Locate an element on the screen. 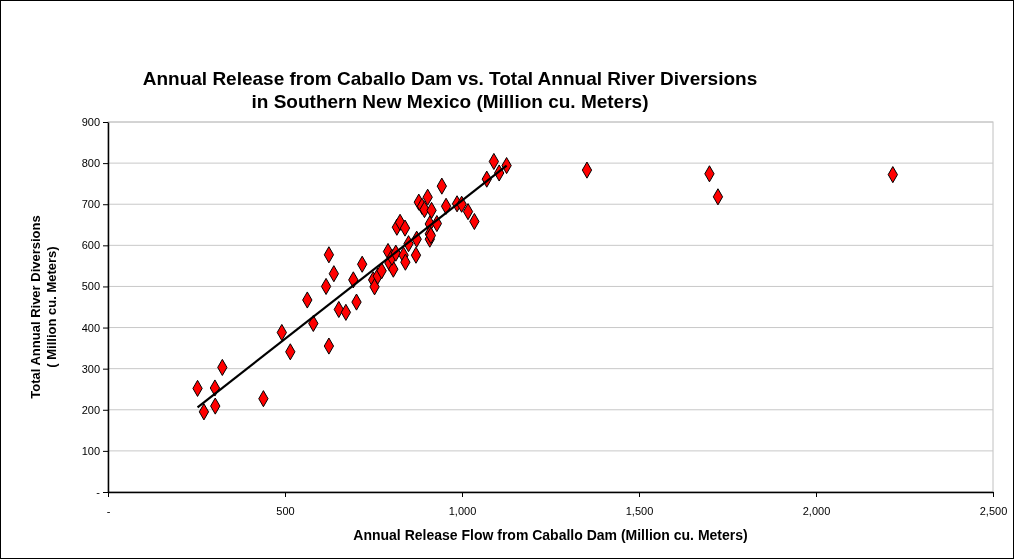 The image size is (1015, 560). x-axis-title: Annual Release Flow from Caballo Dam (Million cu. Meters) is located at coordinates (550, 535).